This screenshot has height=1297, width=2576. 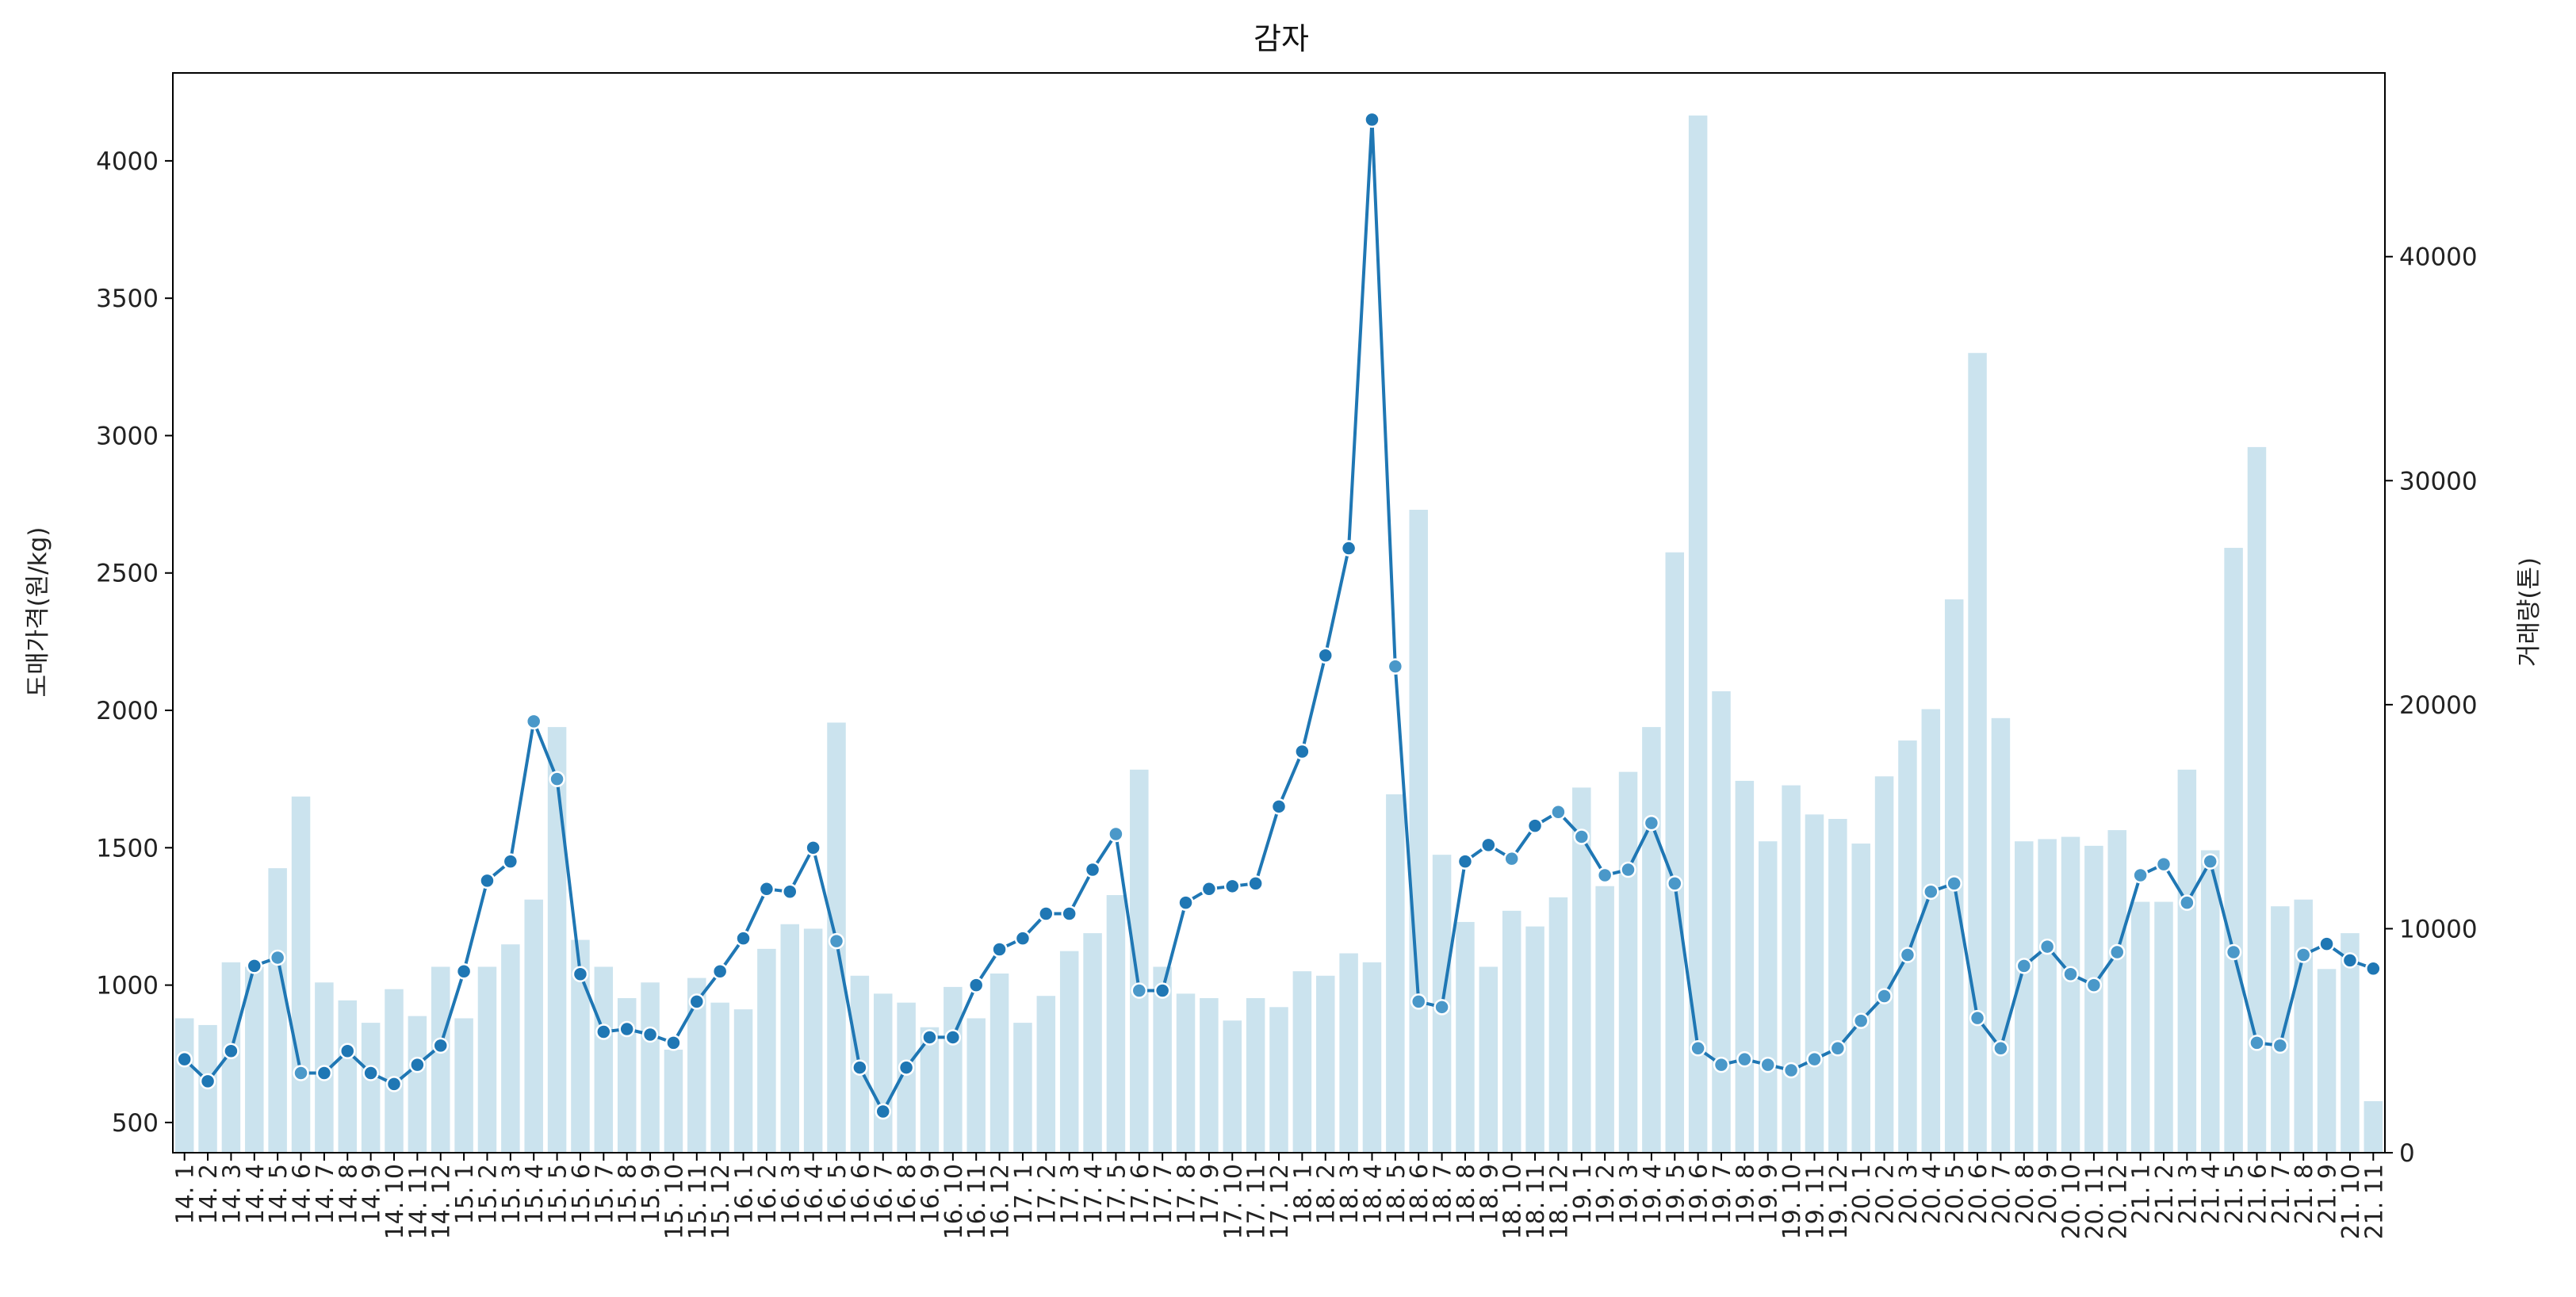 I want to click on x-tick-label: 14. 9, so click(x=372, y=1194).